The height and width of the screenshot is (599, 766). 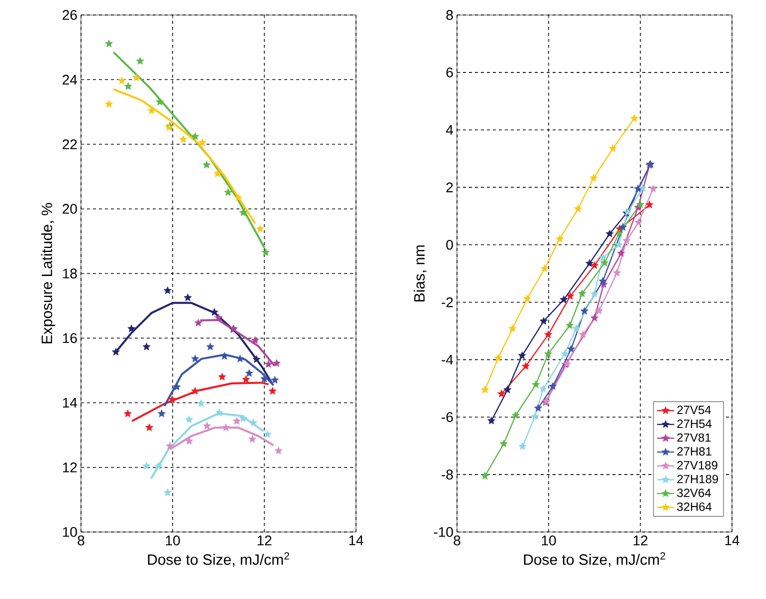 I want to click on y-tick-label: 0, so click(x=449, y=245).